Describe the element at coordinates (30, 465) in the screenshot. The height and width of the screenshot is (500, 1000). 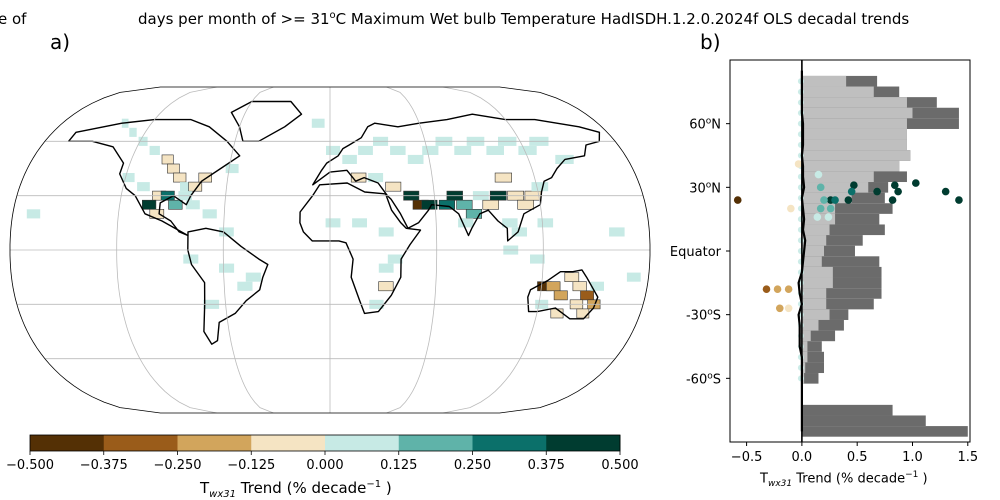
I see `colorbar-tick-label: −0.500` at that location.